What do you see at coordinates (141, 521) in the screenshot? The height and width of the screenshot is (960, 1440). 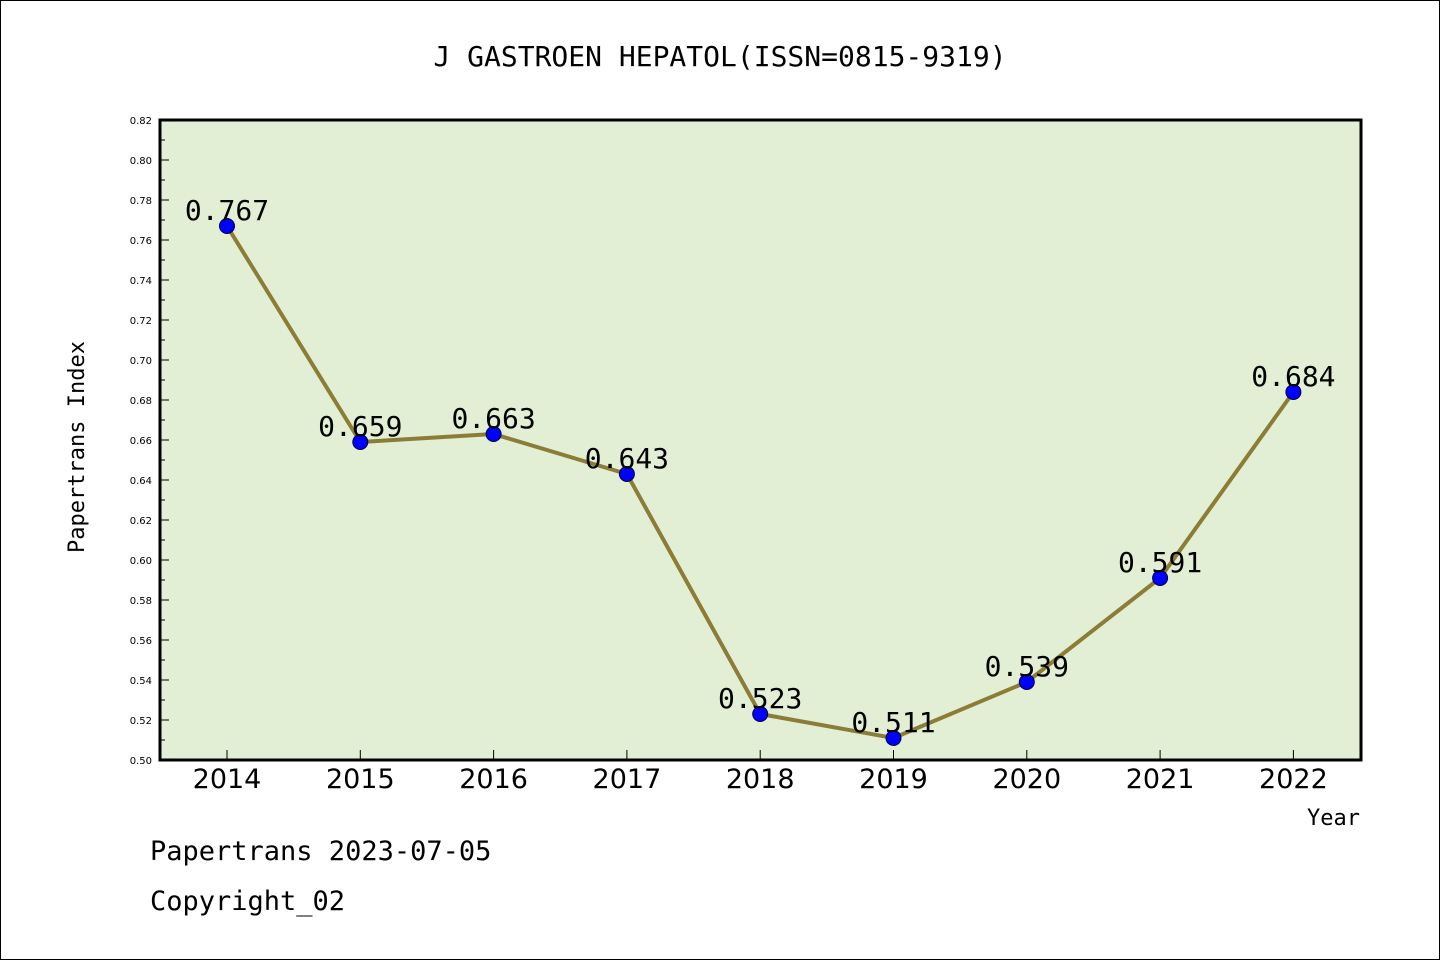 I see `y-tick-label: 0.62` at bounding box center [141, 521].